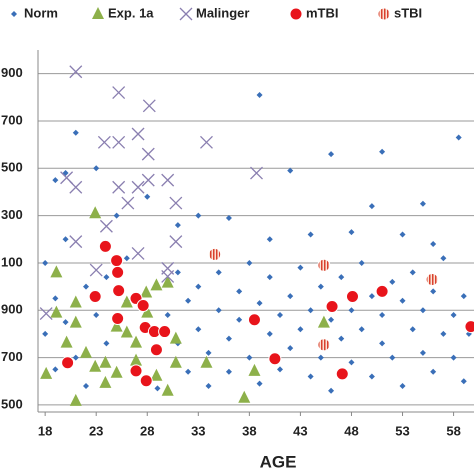 This screenshot has height=474, width=474. I want to click on x-tick-label: 18, so click(45, 430).